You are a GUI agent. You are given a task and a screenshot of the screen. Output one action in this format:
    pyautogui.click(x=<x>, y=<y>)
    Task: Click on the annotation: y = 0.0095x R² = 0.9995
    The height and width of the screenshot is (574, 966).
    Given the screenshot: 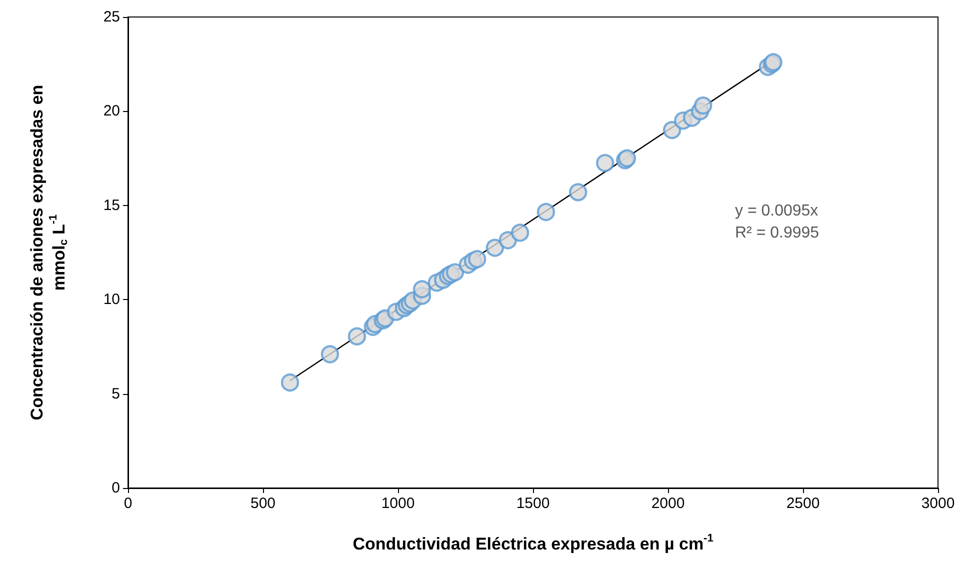 What is the action you would take?
    pyautogui.click(x=777, y=222)
    